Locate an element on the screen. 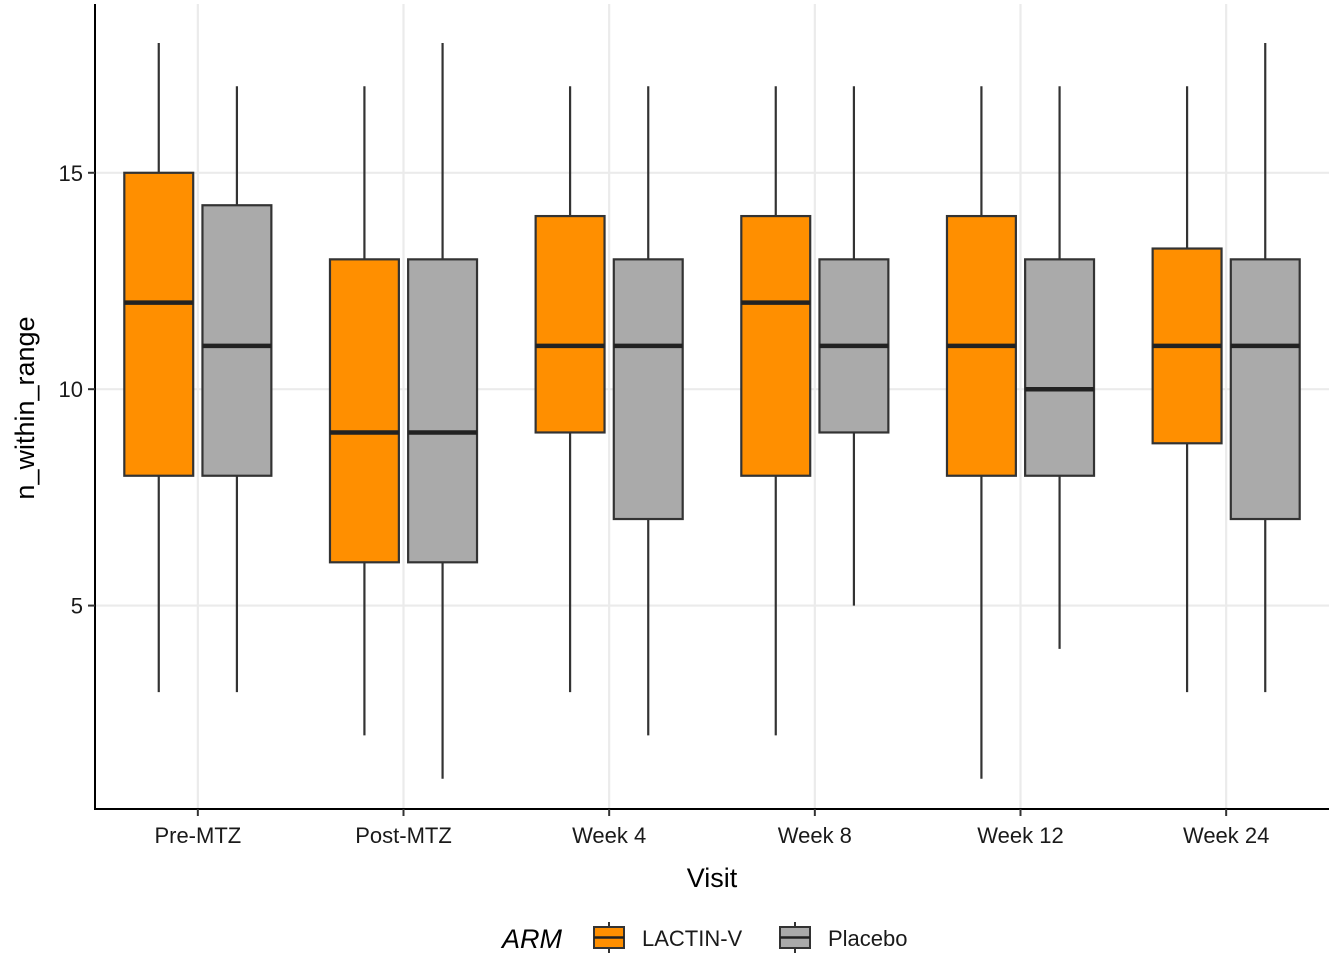 The height and width of the screenshot is (960, 1344). legend: ARM LACTIN-V Placebo is located at coordinates (704, 938).